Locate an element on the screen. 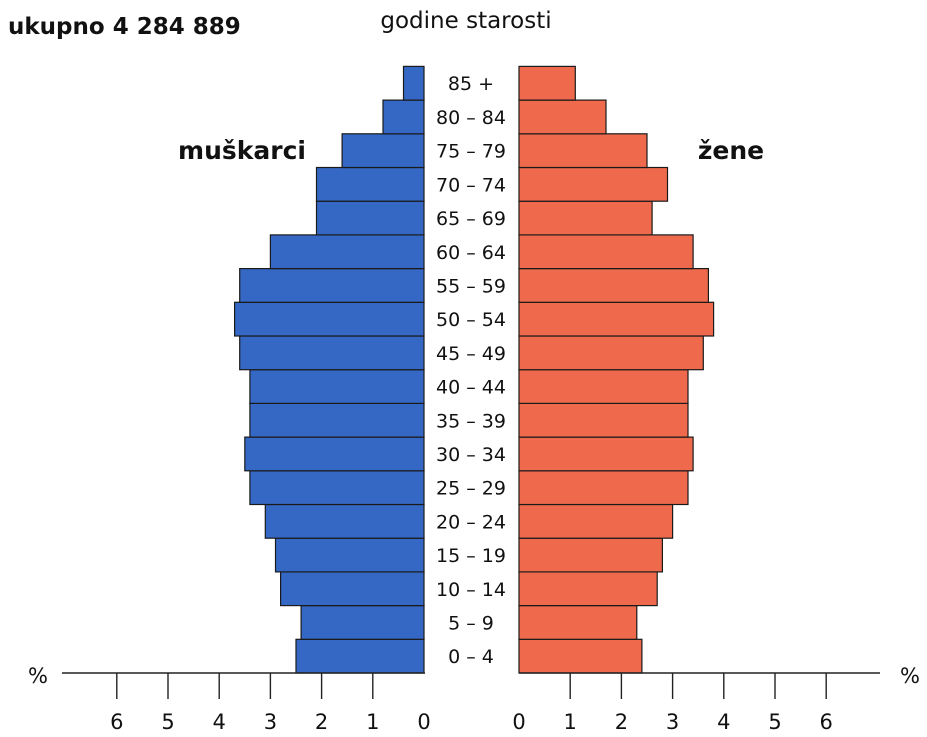  male-axis-ticks: 6 5 4 3 2 1 0 is located at coordinates (270, 703).